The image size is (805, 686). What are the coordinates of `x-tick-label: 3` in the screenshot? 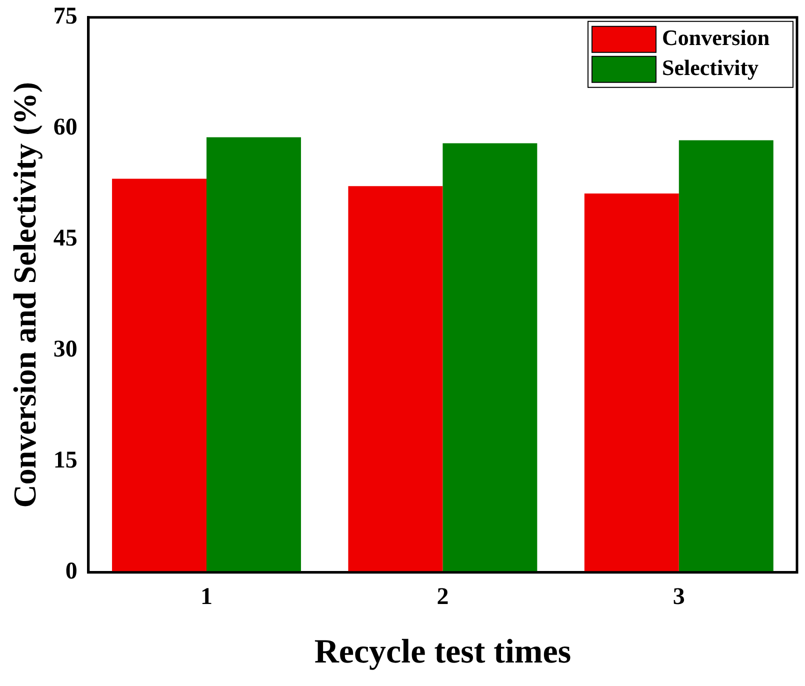 It's located at (678, 597).